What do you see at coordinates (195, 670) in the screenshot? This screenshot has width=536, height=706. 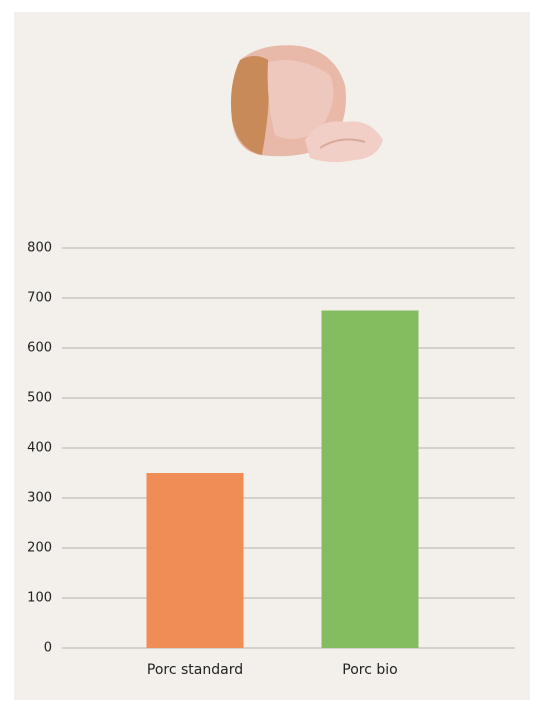 I see `x-tick-label: Porc standard` at bounding box center [195, 670].